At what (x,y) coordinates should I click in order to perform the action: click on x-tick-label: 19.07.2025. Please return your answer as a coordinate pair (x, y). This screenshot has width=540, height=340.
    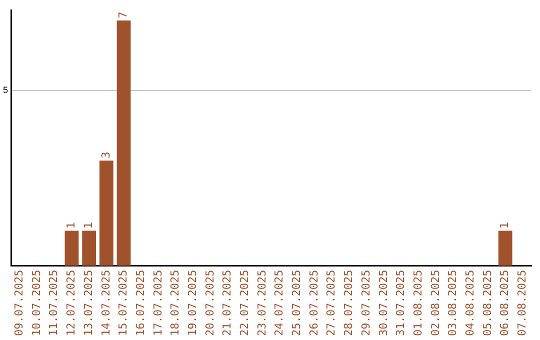
    Looking at the image, I should click on (192, 303).